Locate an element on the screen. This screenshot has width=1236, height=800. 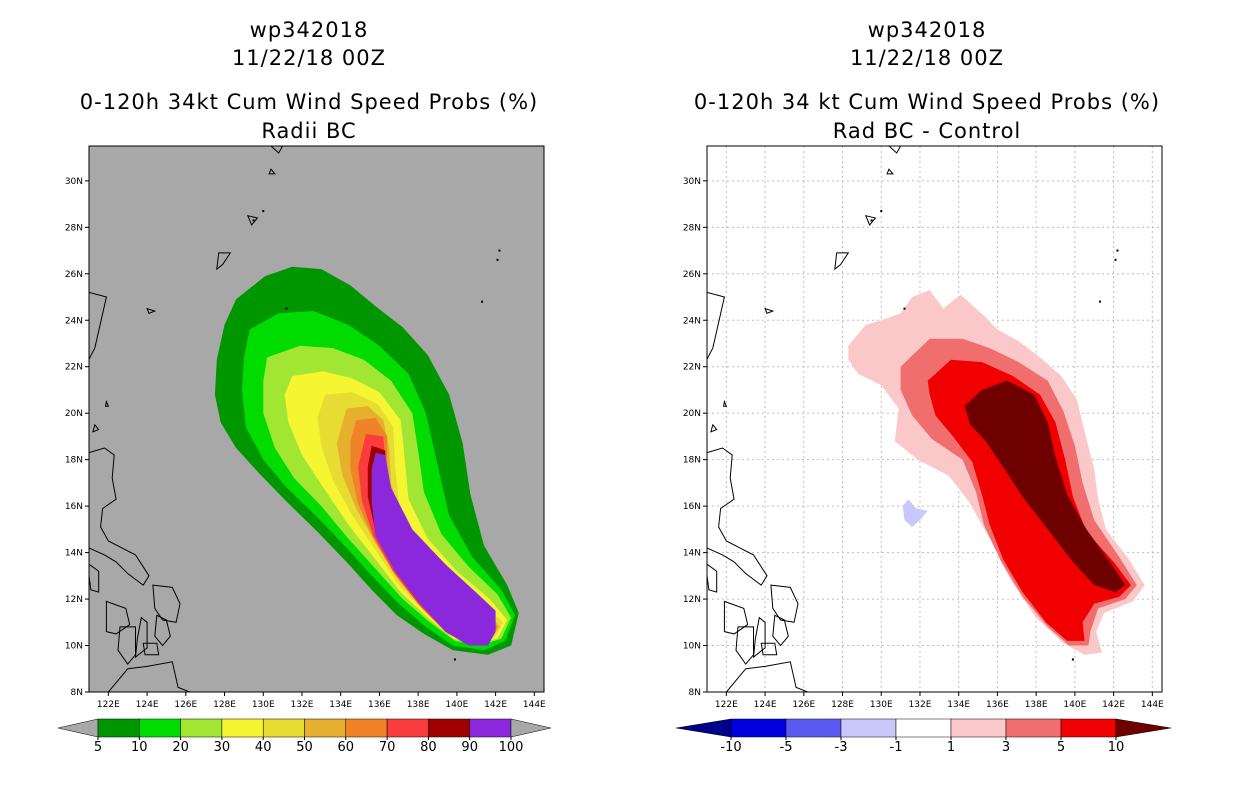
colorbar-label: 60 is located at coordinates (346, 747).